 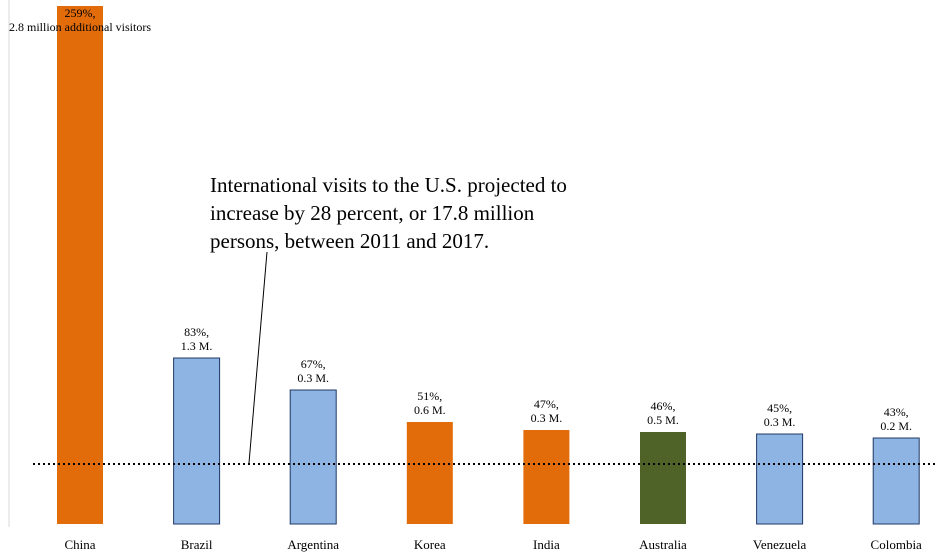 I want to click on data-label: 0.6 M., so click(x=430, y=410).